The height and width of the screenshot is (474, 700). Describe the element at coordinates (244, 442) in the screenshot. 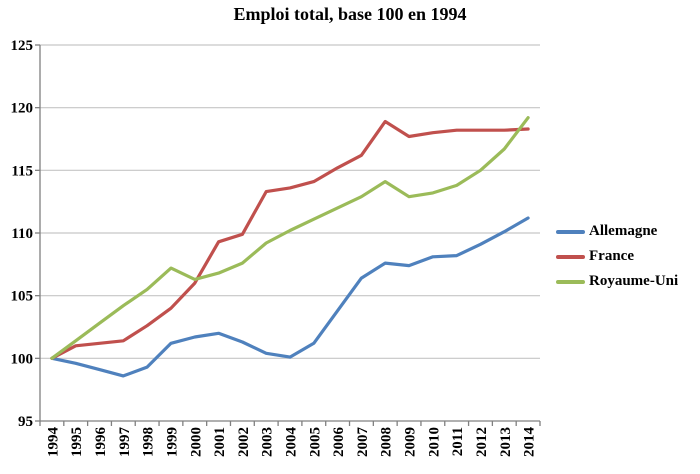

I see `x-tick-label: 2002` at that location.